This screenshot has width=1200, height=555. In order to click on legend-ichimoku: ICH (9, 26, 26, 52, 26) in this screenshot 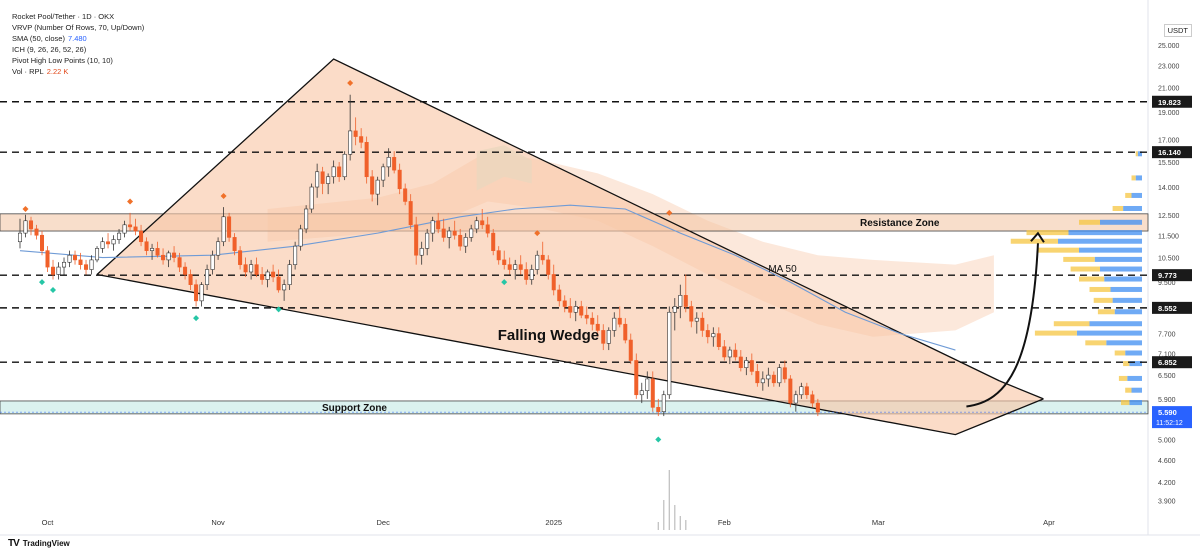, I will do `click(78, 49)`.